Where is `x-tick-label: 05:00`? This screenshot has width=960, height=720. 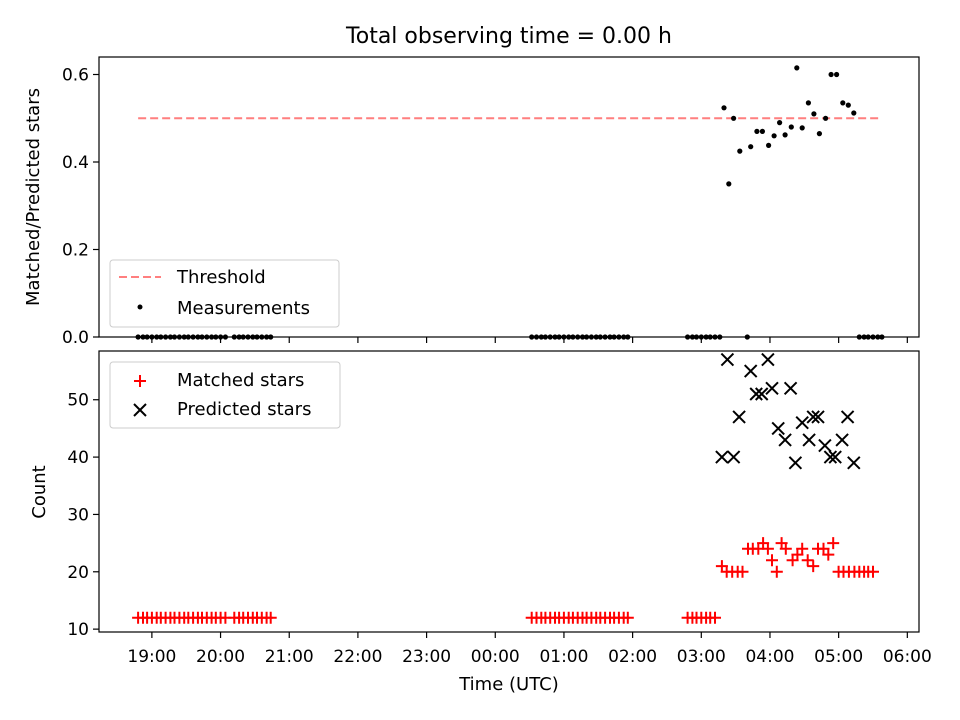 x-tick-label: 05:00 is located at coordinates (838, 657).